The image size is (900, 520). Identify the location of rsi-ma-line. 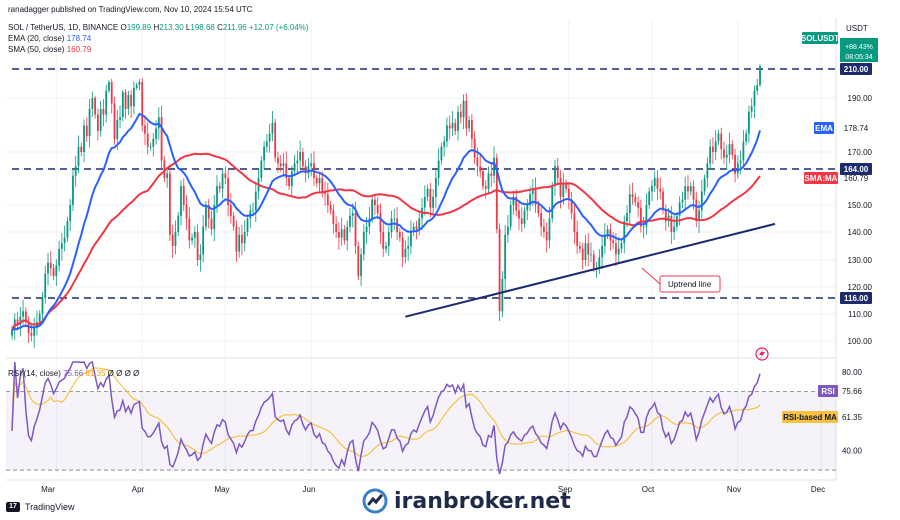
(386, 412).